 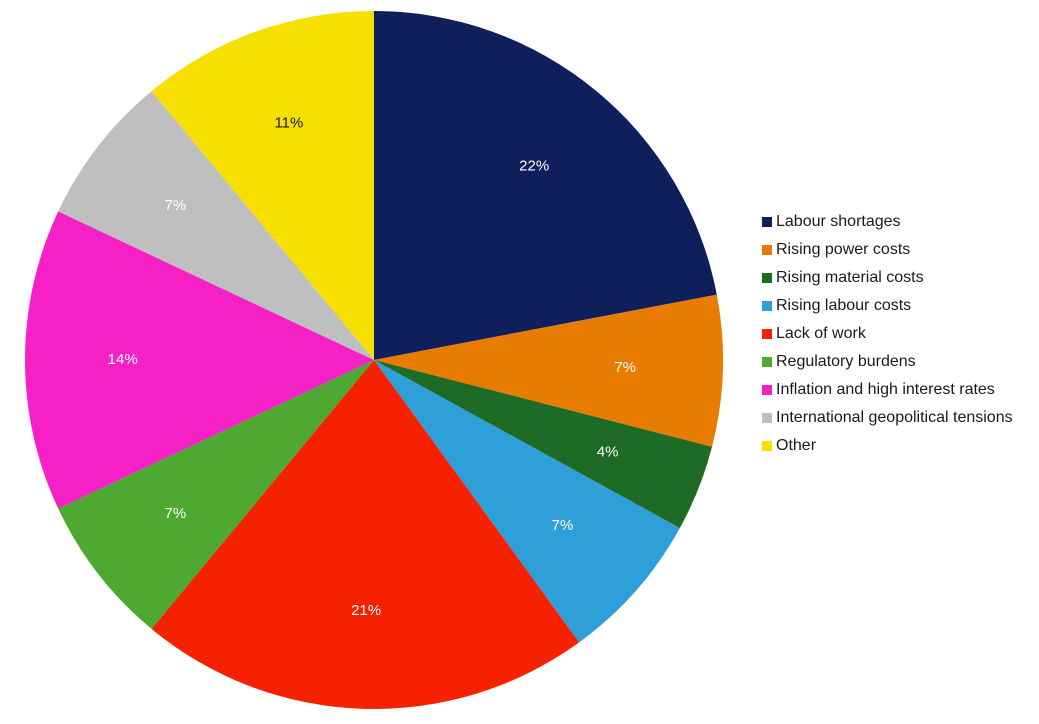 I want to click on legend-item: International geopolitical tensions, so click(x=887, y=418).